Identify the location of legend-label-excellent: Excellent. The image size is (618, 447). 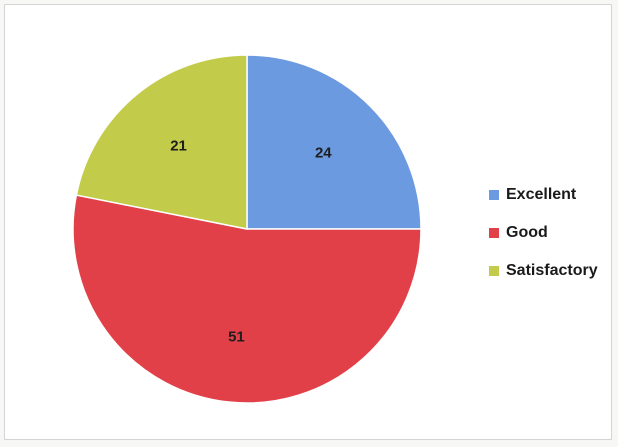
(541, 194).